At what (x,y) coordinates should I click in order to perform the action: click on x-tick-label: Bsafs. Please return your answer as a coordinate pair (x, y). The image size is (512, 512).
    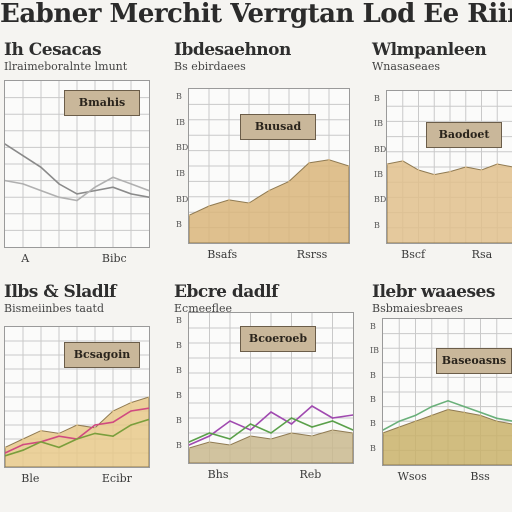
    Looking at the image, I should click on (222, 254).